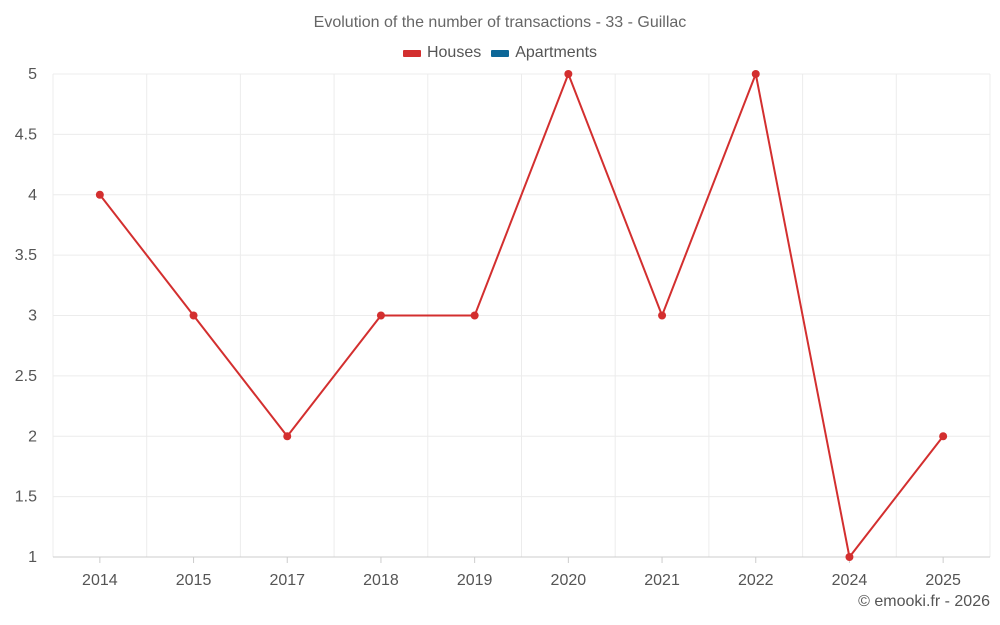  What do you see at coordinates (756, 580) in the screenshot?
I see `x-tick-label: 2022` at bounding box center [756, 580].